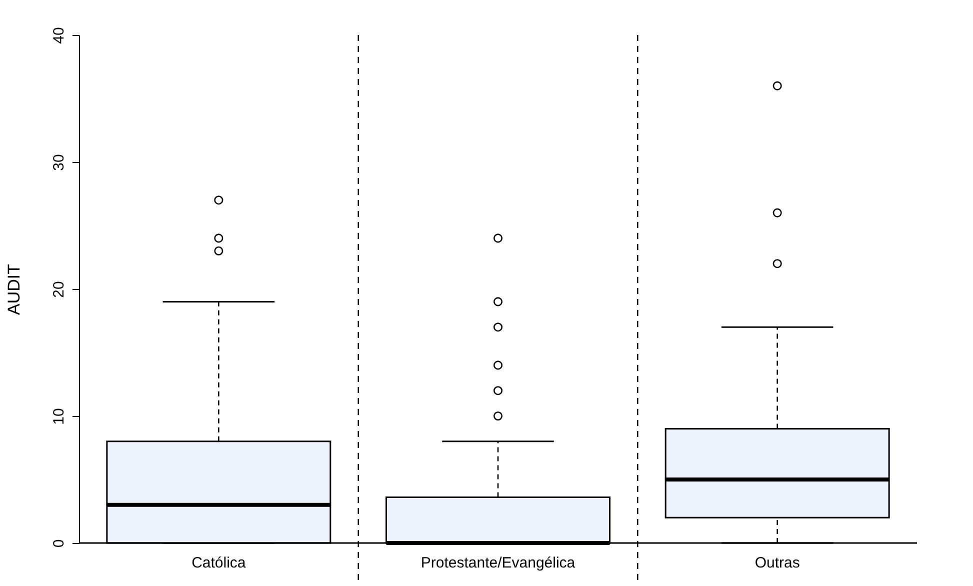 The height and width of the screenshot is (586, 973). I want to click on y-axis-title: AUDIT, so click(14, 289).